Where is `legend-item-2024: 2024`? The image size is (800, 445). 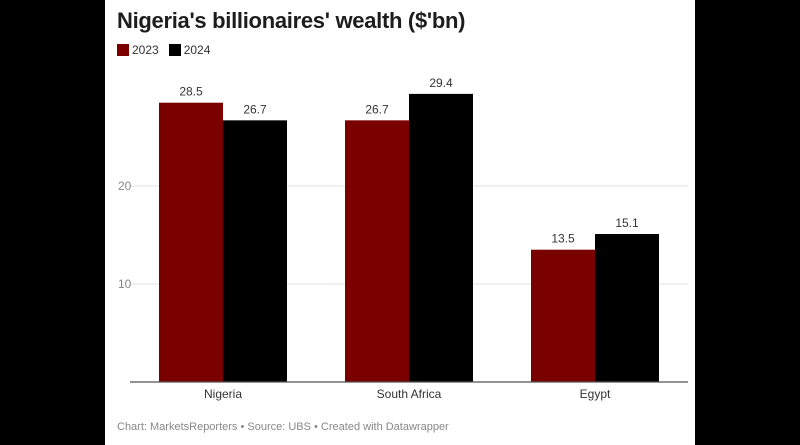
legend-item-2024: 2024 is located at coordinates (189, 50).